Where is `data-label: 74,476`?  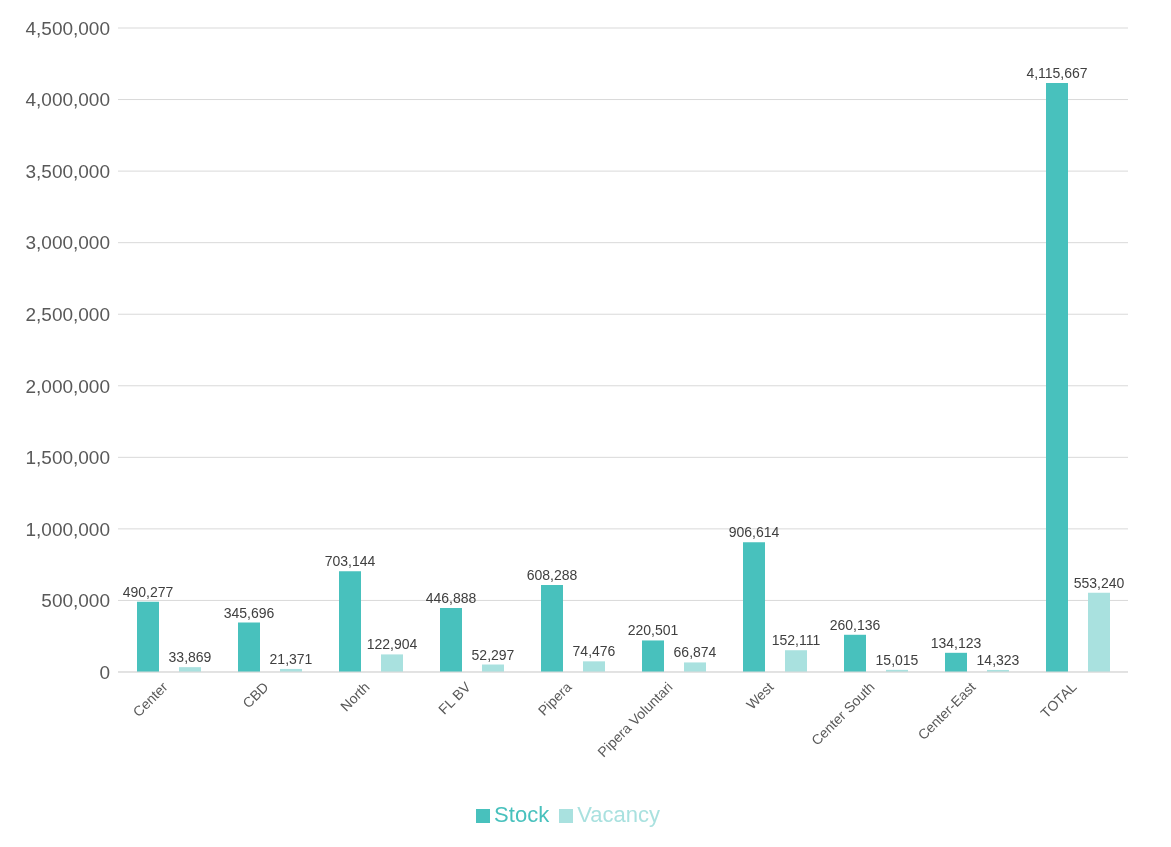 data-label: 74,476 is located at coordinates (594, 651).